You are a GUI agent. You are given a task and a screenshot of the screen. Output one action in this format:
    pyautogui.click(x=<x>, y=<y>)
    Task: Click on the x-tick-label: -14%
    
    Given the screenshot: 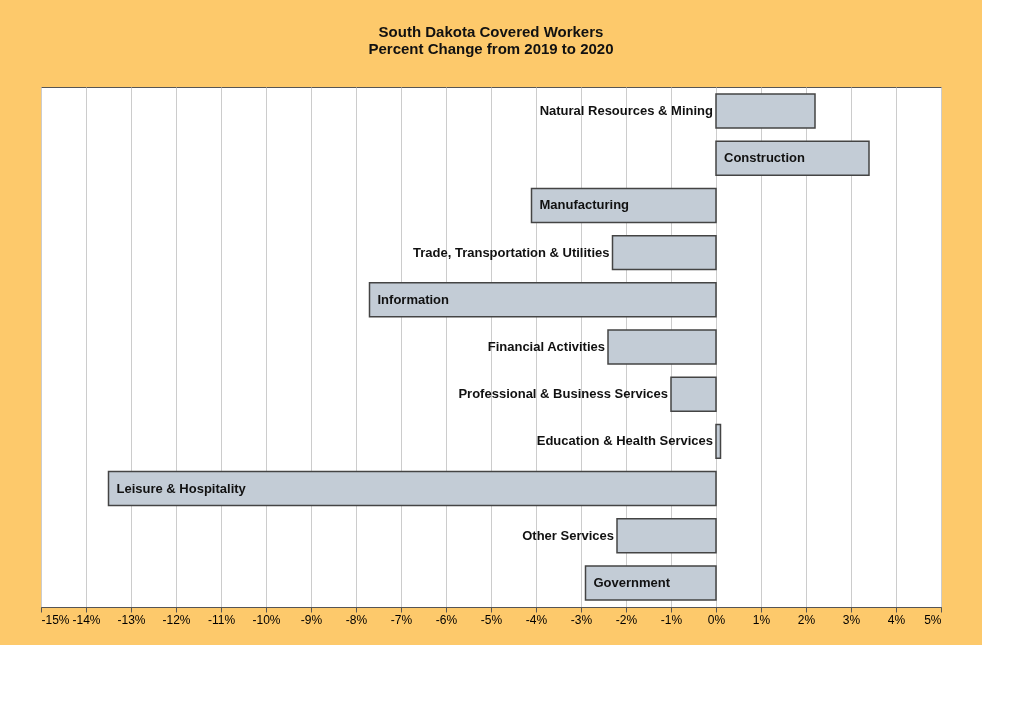 What is the action you would take?
    pyautogui.click(x=86, y=619)
    